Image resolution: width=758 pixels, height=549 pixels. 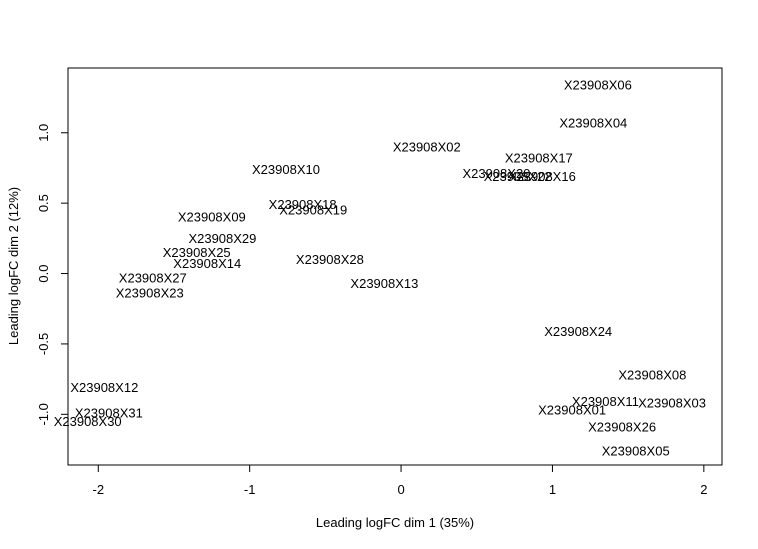 I want to click on point-label: X23908X22, so click(x=518, y=176).